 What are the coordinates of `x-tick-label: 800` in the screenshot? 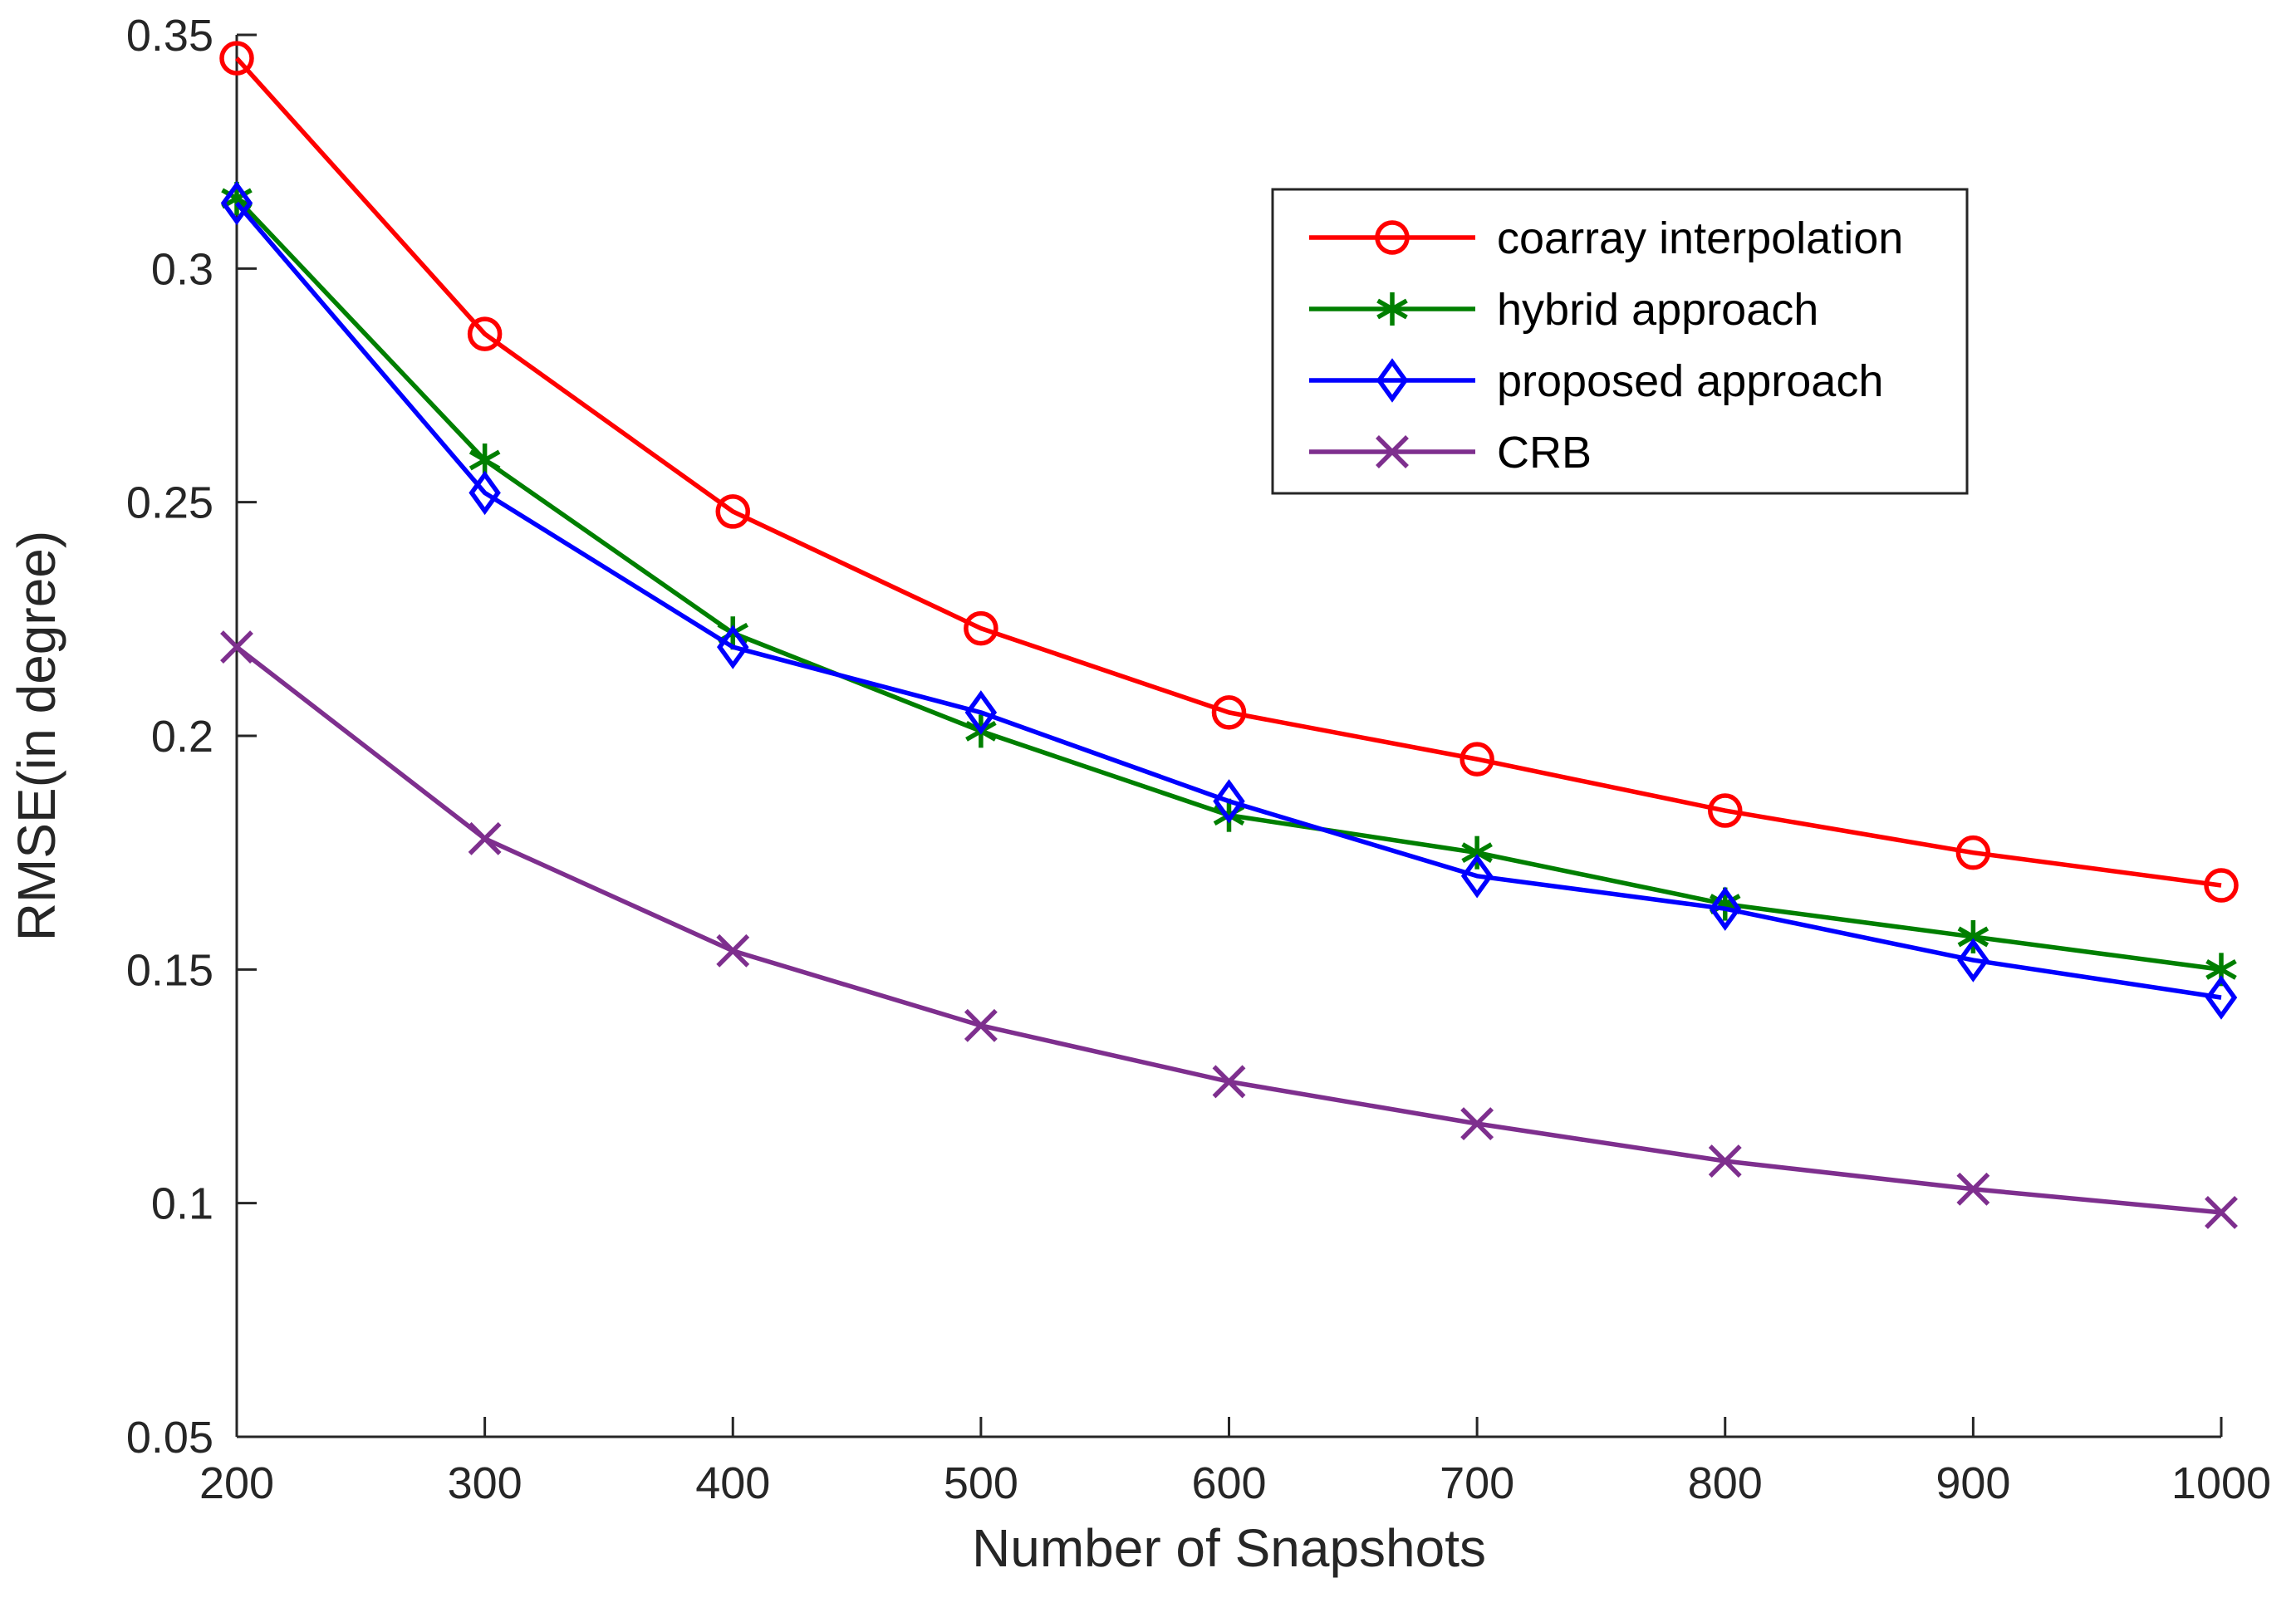 It's located at (1725, 1483).